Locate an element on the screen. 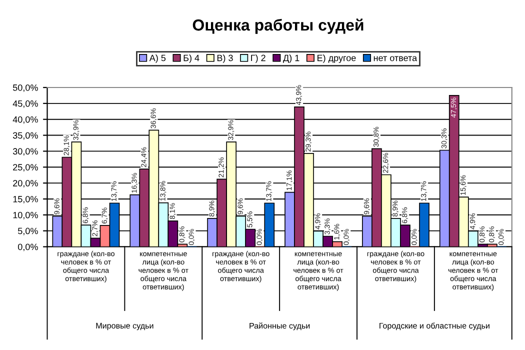 The height and width of the screenshot is (350, 525). y-tick-label: 10,0% is located at coordinates (25, 216).